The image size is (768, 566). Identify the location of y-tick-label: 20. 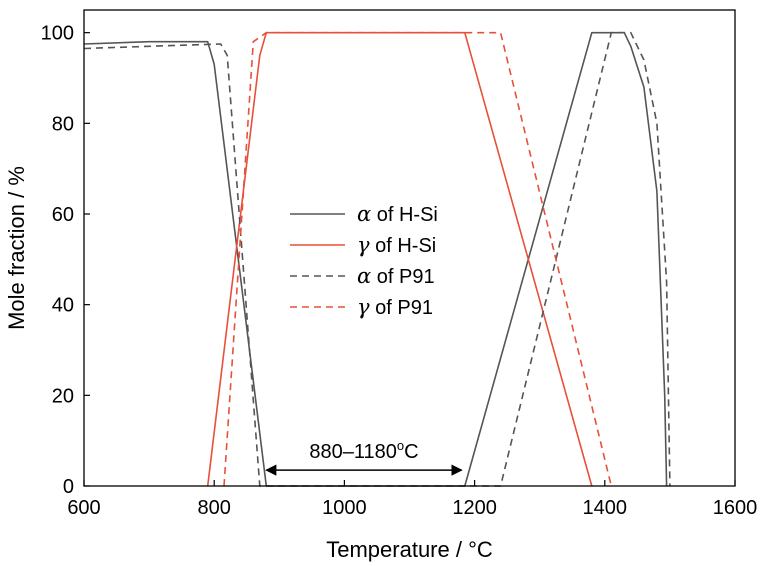
(63, 396).